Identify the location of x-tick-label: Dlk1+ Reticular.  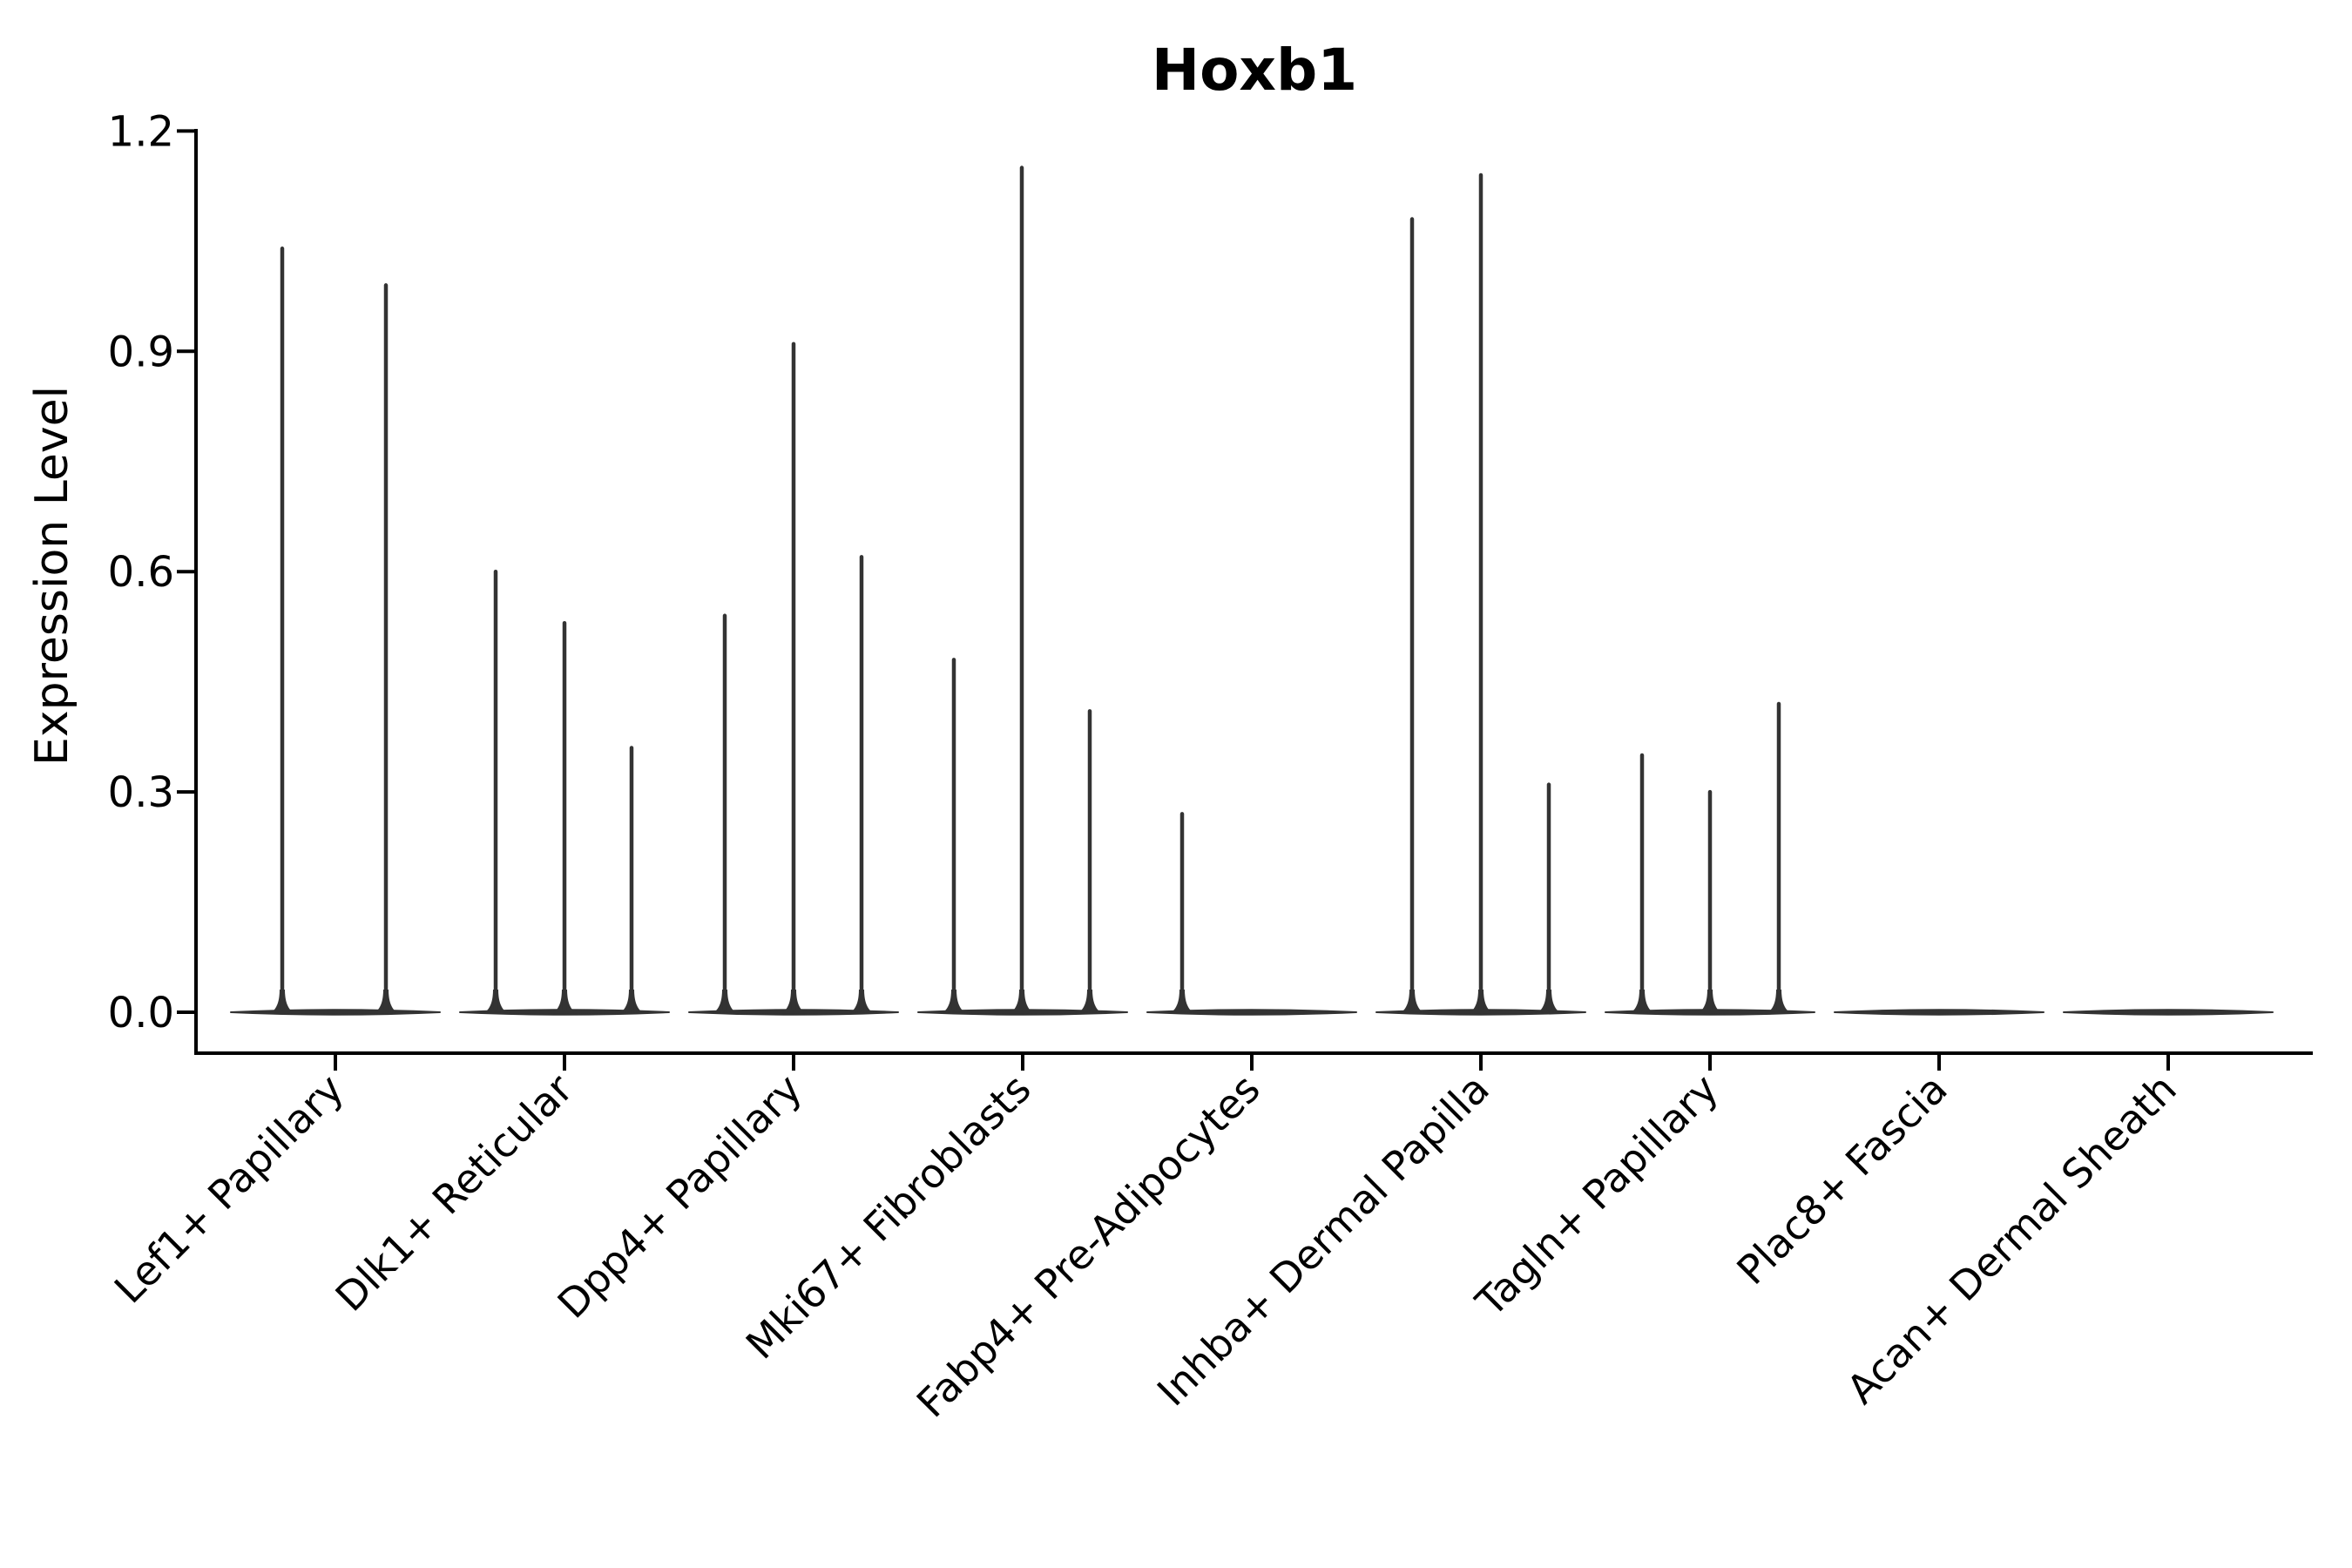
(455, 1193).